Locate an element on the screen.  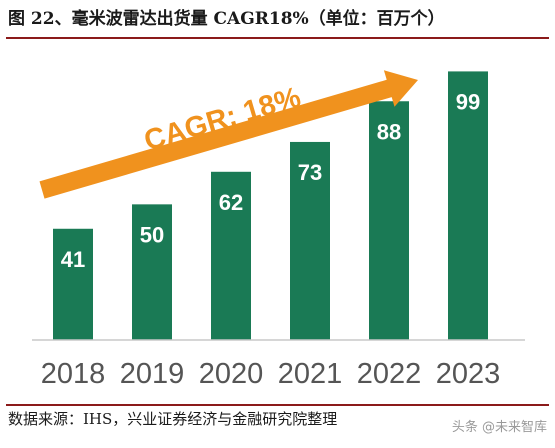
bar-value-label-2018: 41 is located at coordinates (73, 259).